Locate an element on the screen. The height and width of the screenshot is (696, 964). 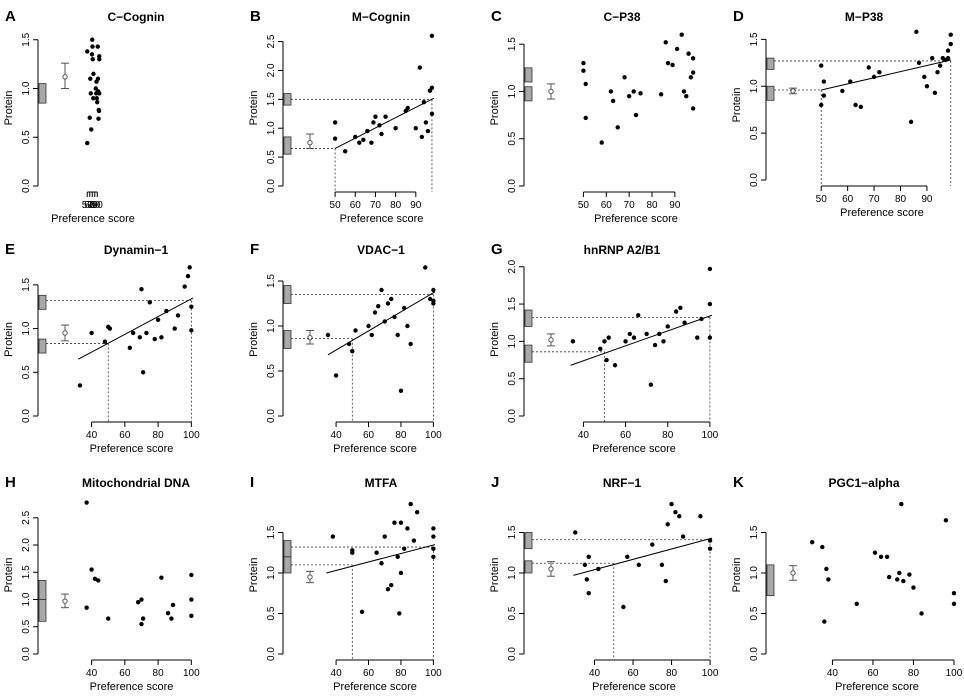
panel-letter: D is located at coordinates (738, 16).